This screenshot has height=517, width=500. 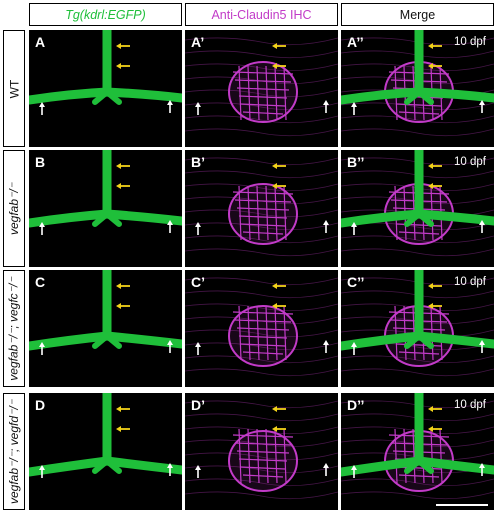 I want to click on panel-letter: B’’, so click(x=356, y=162).